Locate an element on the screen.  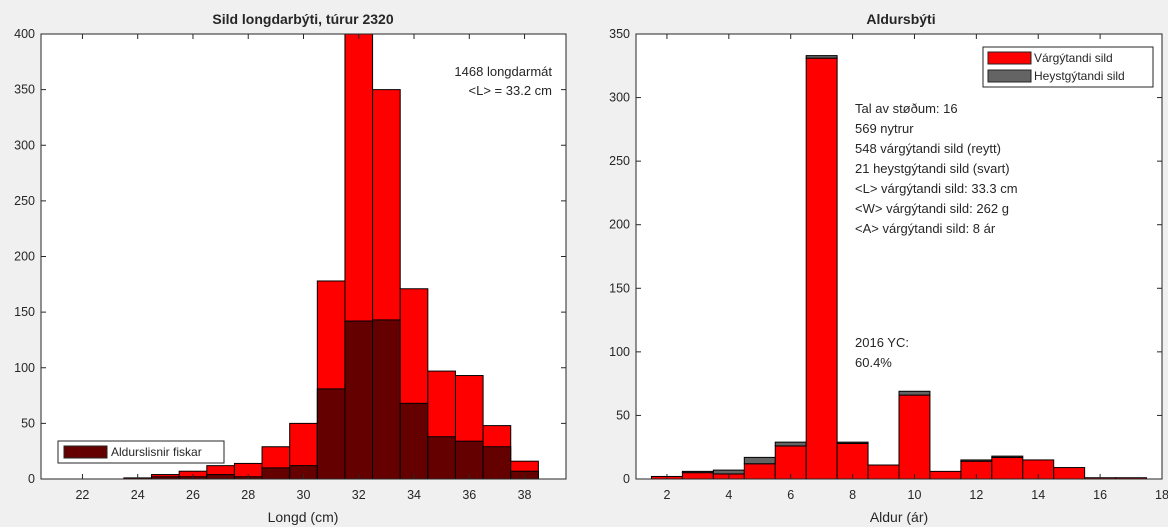
chart2-bar-series0-x10 is located at coordinates (914, 437).